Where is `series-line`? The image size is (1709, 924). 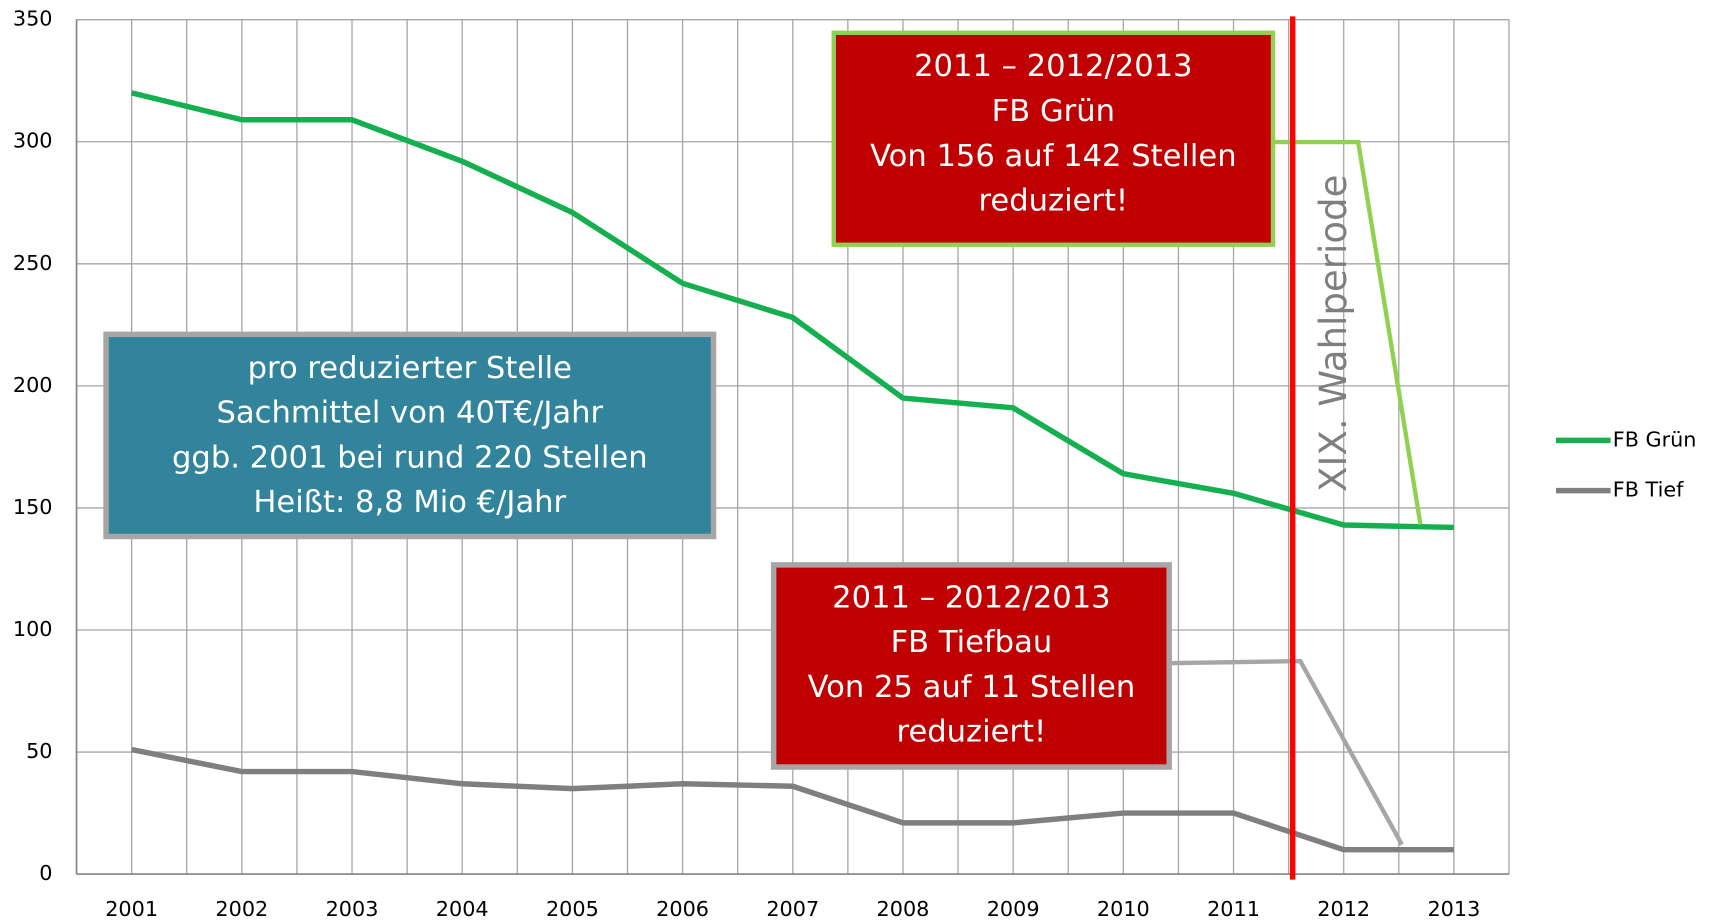
series-line is located at coordinates (792, 799).